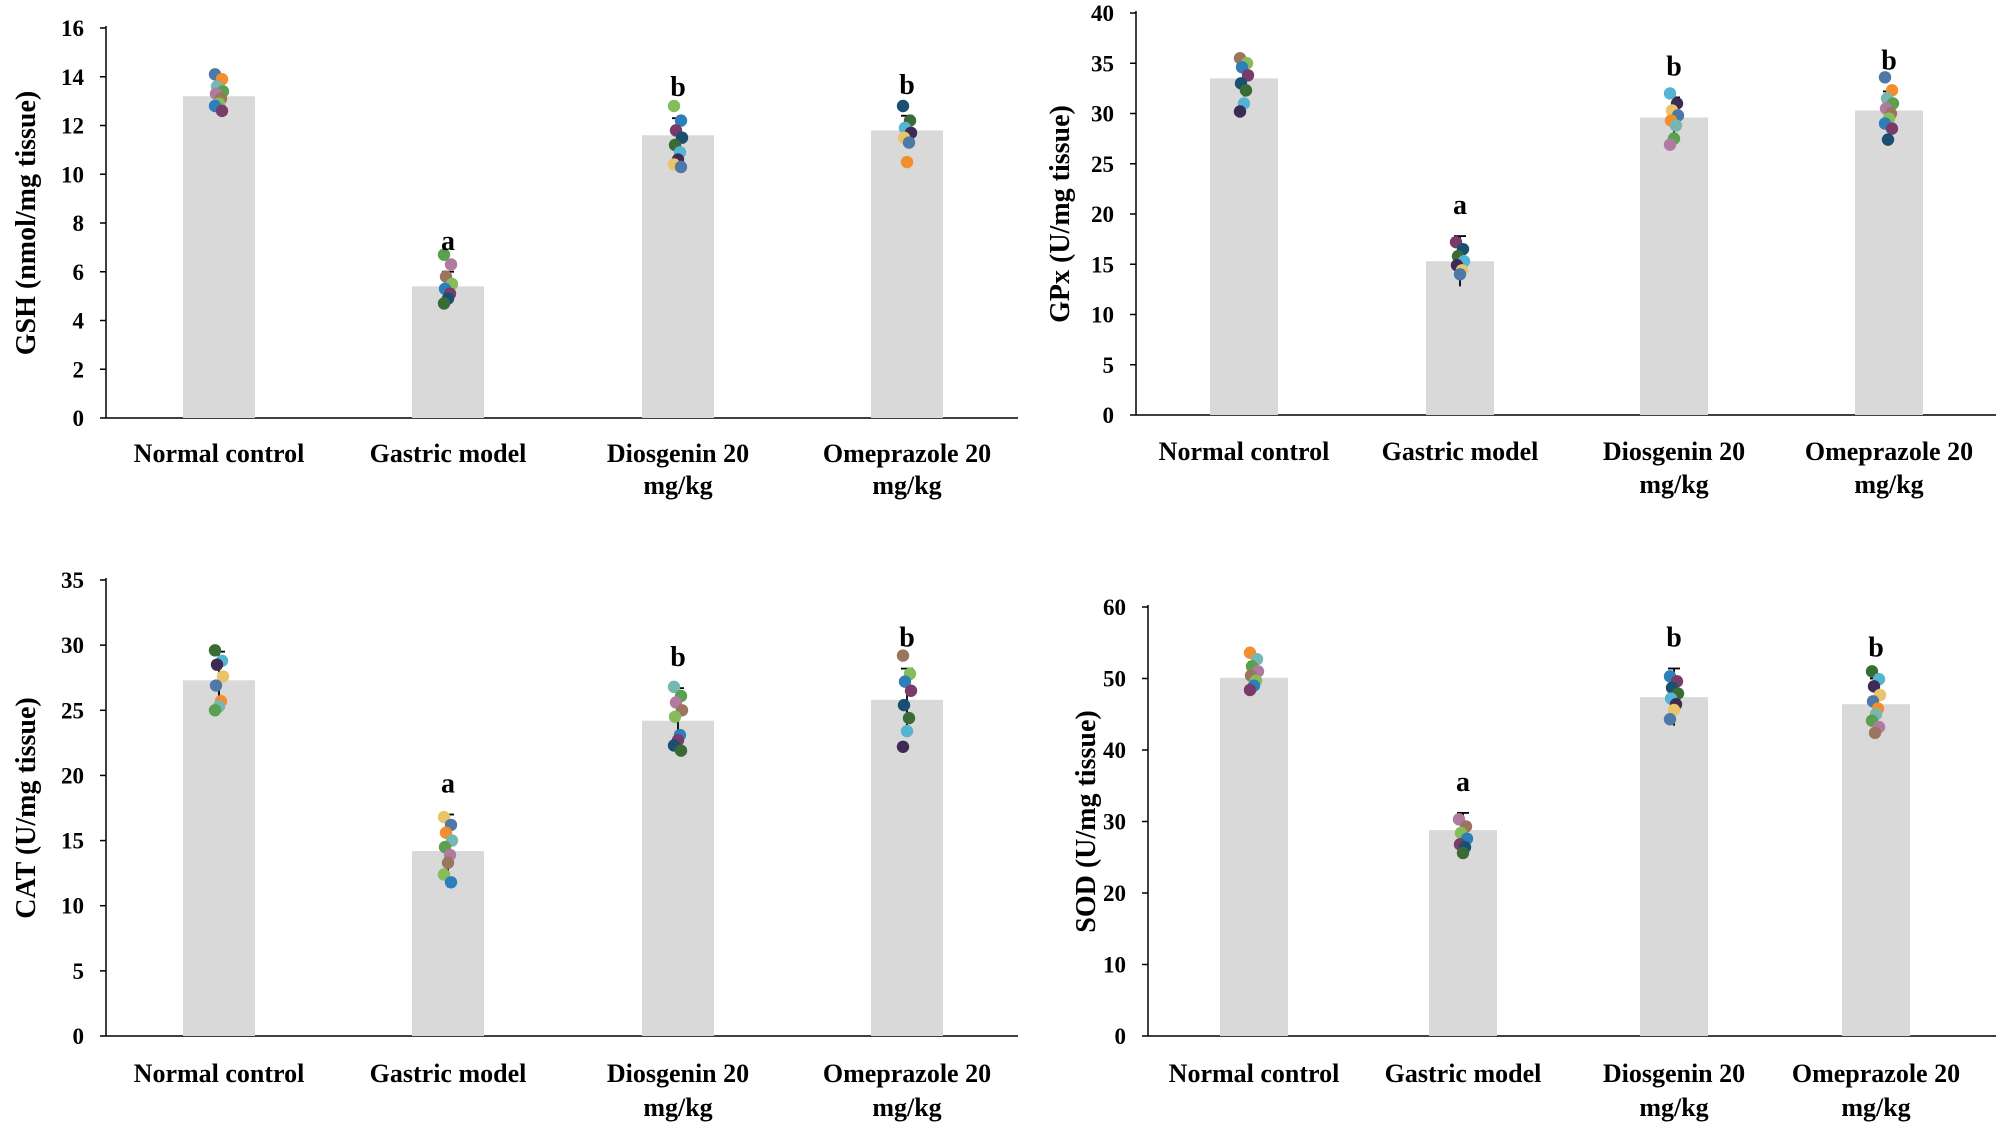  I want to click on y-tick-label: 12, so click(72, 126).